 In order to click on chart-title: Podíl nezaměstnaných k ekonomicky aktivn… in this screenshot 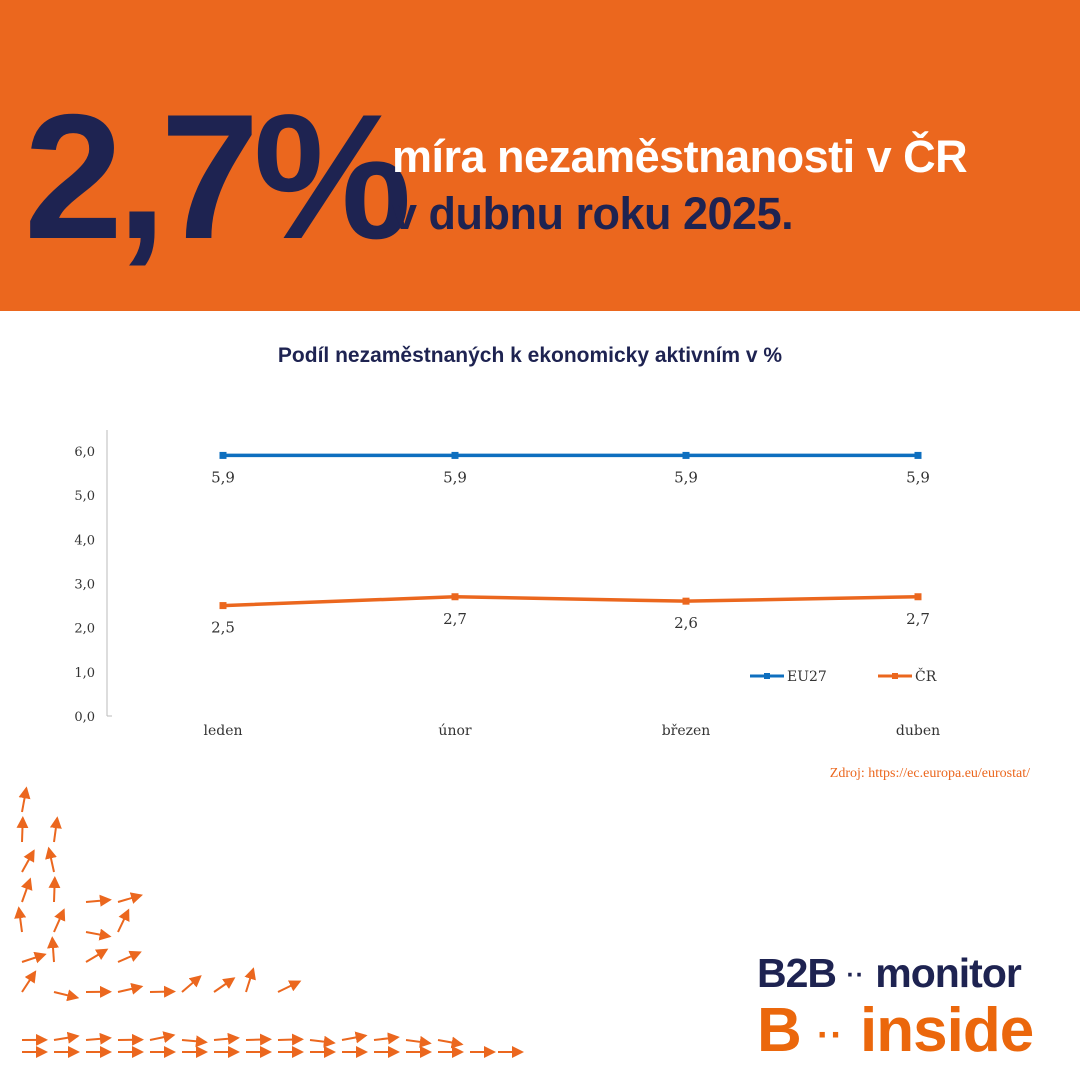, I will do `click(530, 355)`.